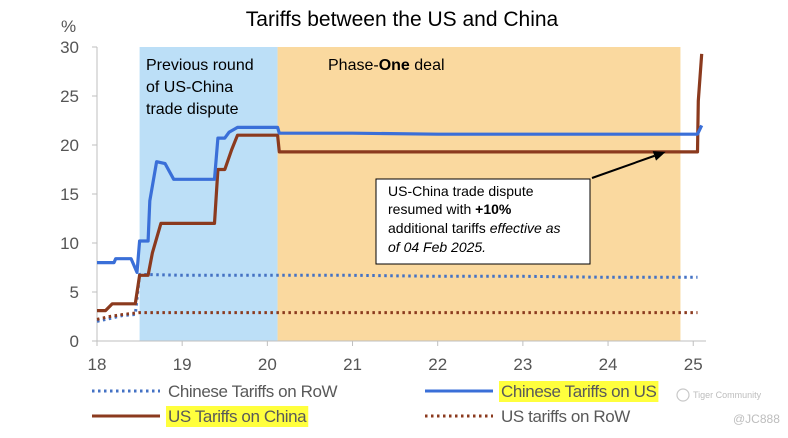 Image resolution: width=788 pixels, height=438 pixels. What do you see at coordinates (522, 364) in the screenshot?
I see `x-tick-label: 23` at bounding box center [522, 364].